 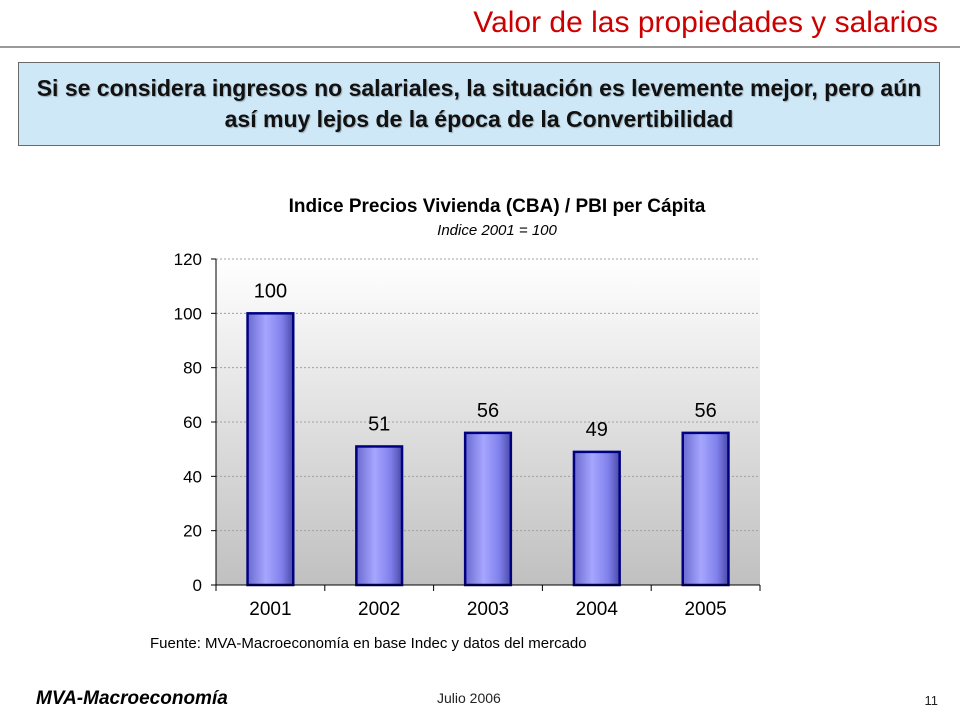 What do you see at coordinates (379, 516) in the screenshot?
I see `bar-2002` at bounding box center [379, 516].